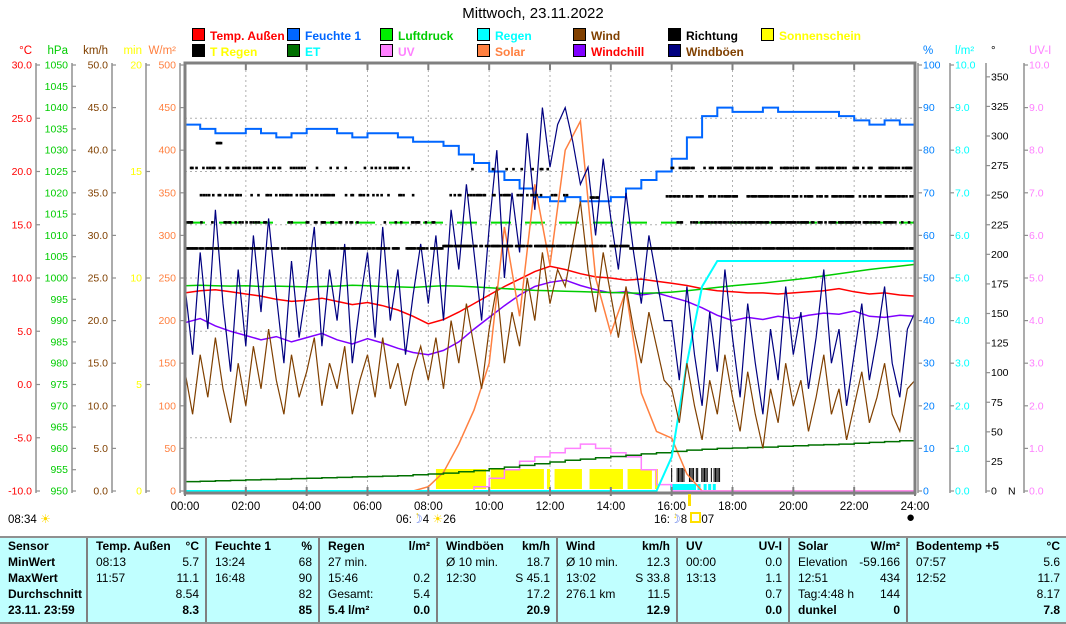  What do you see at coordinates (962, 108) in the screenshot?
I see `axis-tick-label: 9.0` at bounding box center [962, 108].